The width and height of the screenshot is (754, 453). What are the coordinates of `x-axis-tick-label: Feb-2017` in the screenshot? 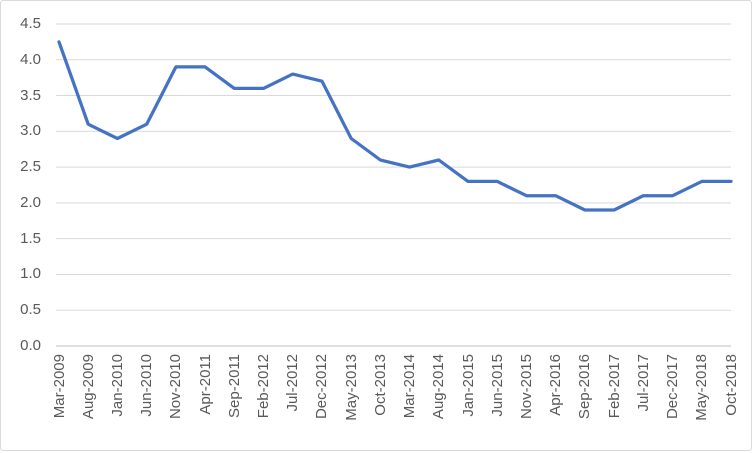 It's located at (614, 386).